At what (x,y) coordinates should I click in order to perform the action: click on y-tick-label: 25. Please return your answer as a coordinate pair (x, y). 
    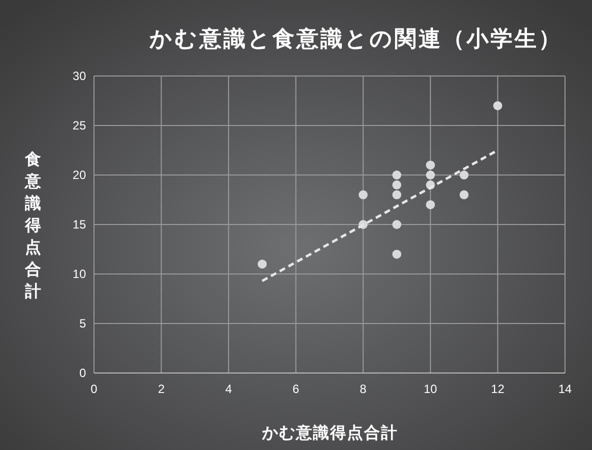
    Looking at the image, I should click on (79, 125).